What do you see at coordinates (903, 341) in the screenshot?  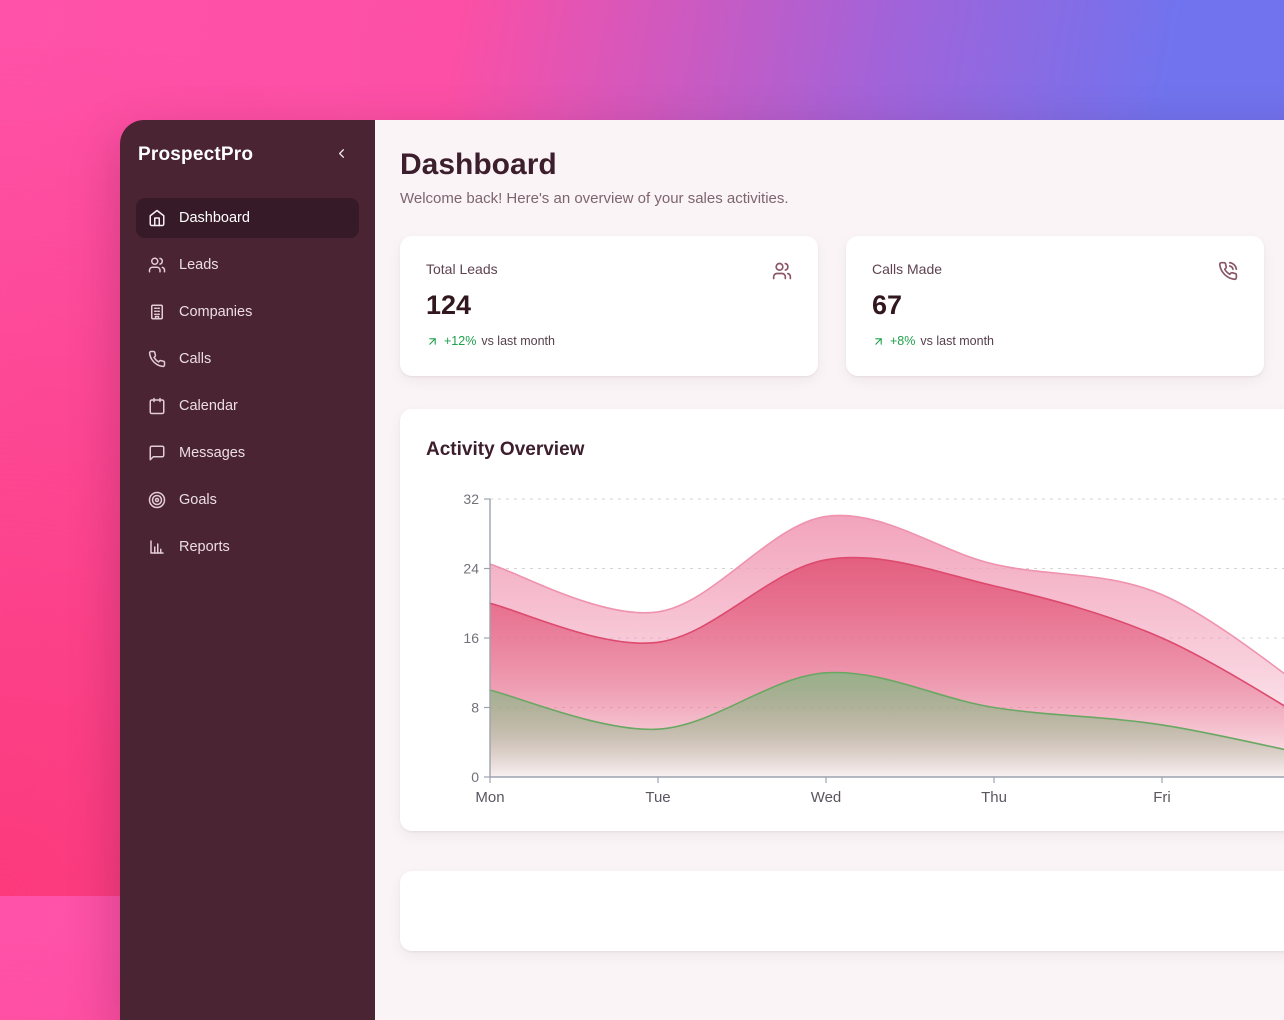 I see `stat-delta-percent: +8%` at bounding box center [903, 341].